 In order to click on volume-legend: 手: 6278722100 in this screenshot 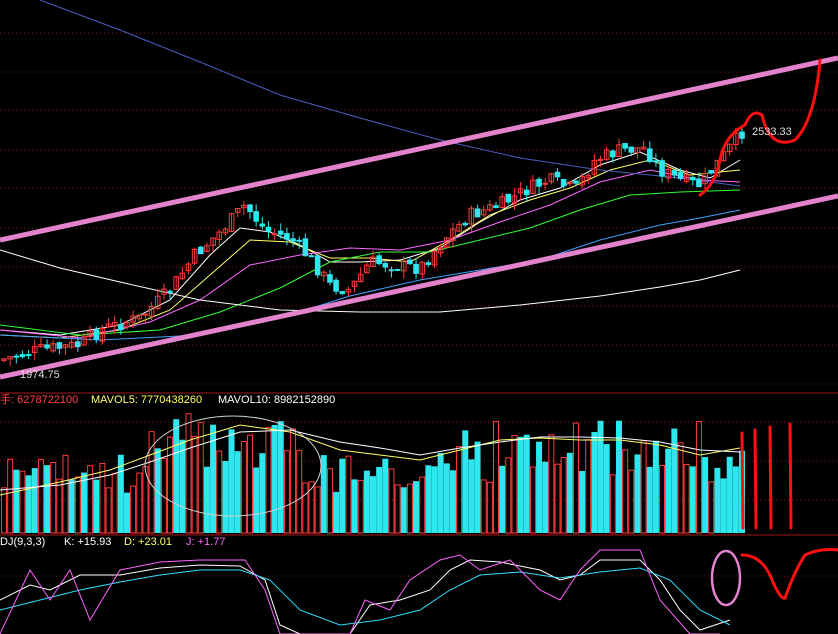, I will do `click(39, 399)`.